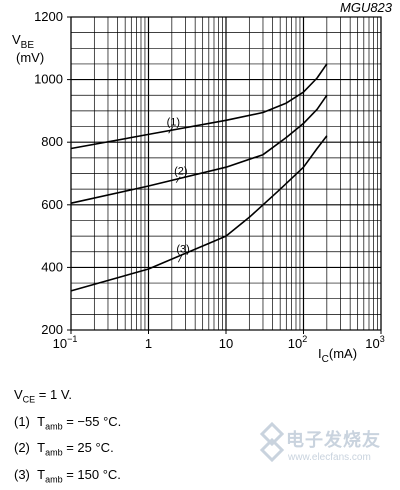 Image resolution: width=400 pixels, height=490 pixels. Describe the element at coordinates (320, 353) in the screenshot. I see `x-axis-main: I` at that location.